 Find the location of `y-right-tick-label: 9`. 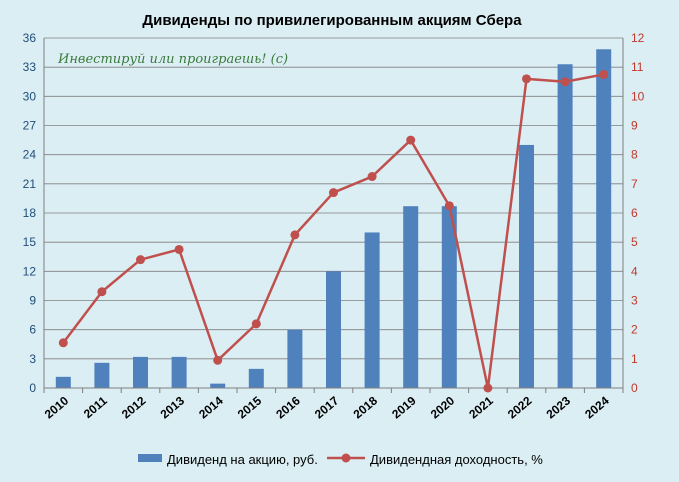

y-right-tick-label: 9 is located at coordinates (634, 126).